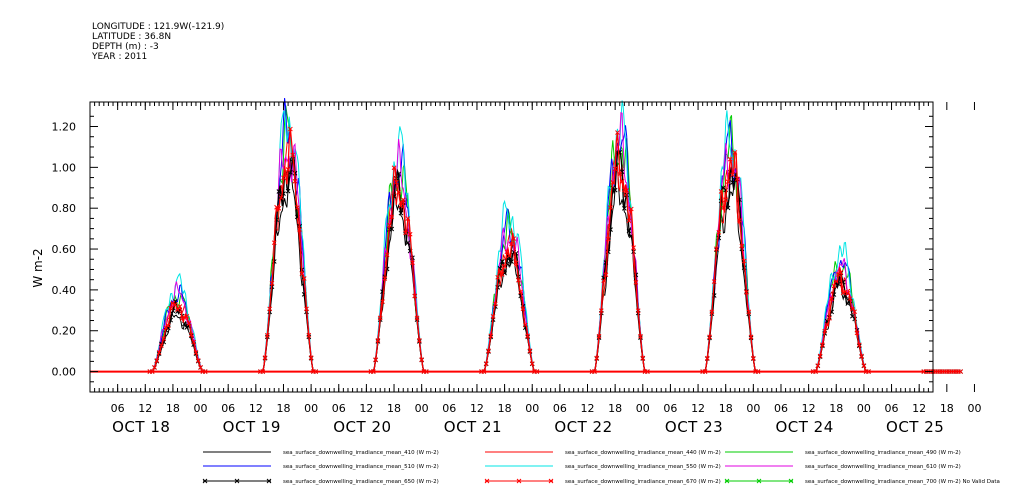 The image size is (1009, 504). What do you see at coordinates (694, 427) in the screenshot?
I see `x-day-label: OCT 23` at bounding box center [694, 427].